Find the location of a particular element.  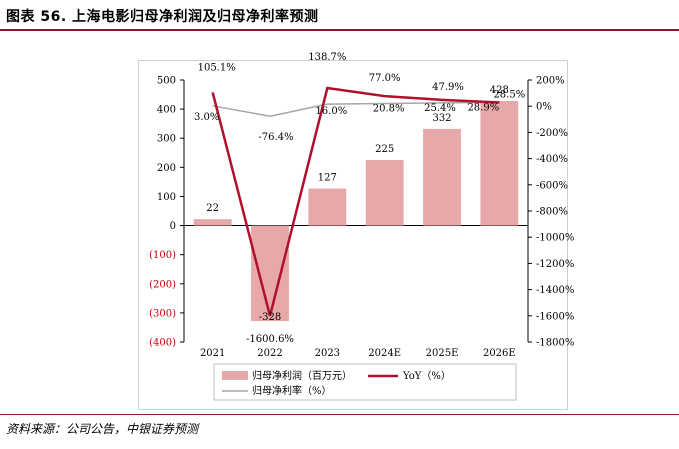

right-tick-label: -1600% is located at coordinates (555, 316).